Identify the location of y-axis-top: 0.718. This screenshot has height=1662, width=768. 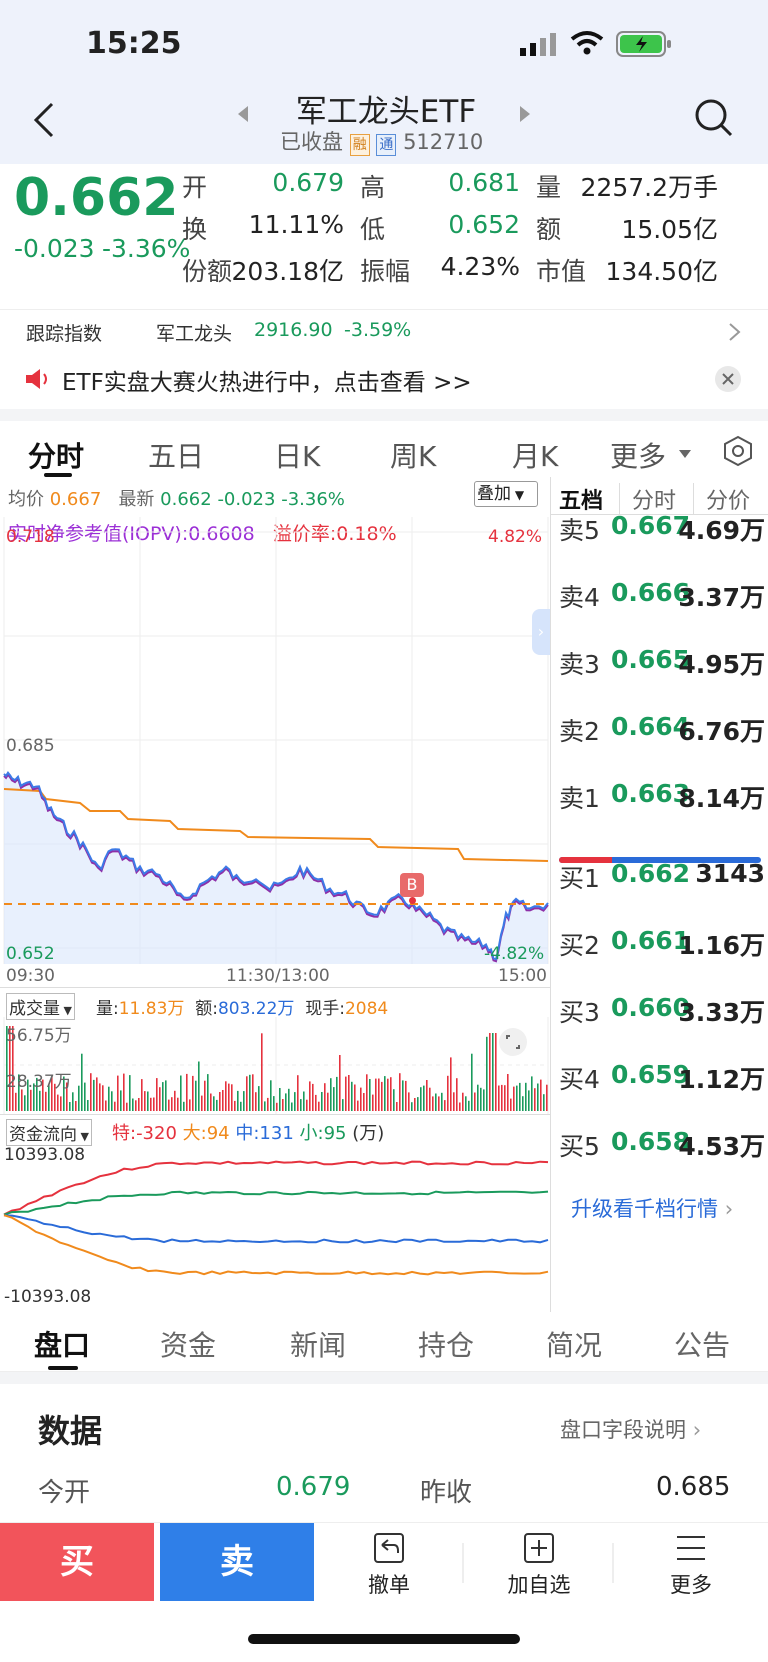
(30, 537).